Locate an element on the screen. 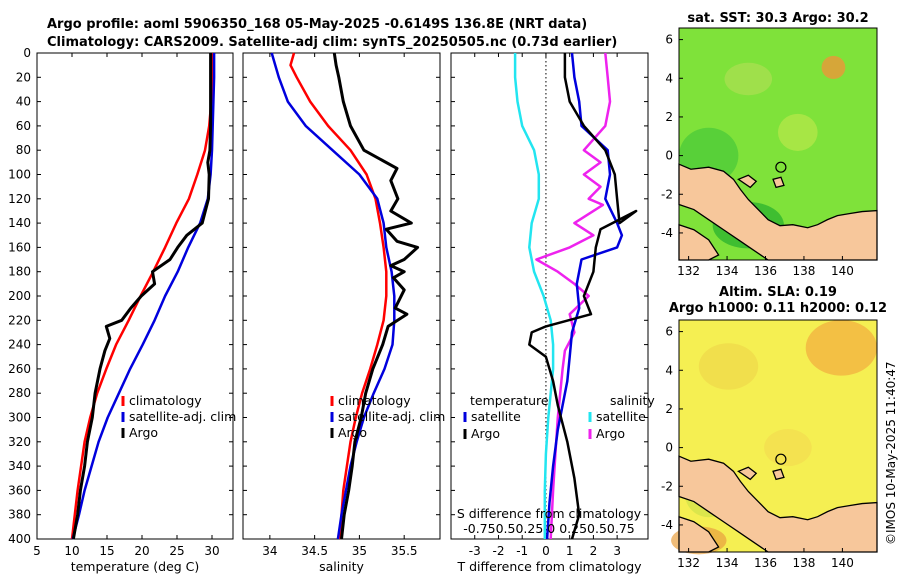  x-tick-label: 2 is located at coordinates (594, 551).